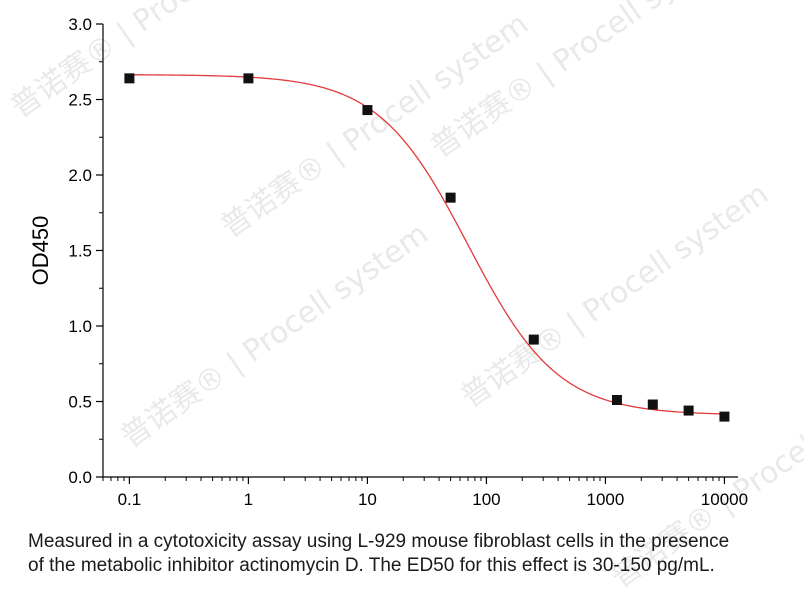  Describe the element at coordinates (724, 499) in the screenshot. I see `x-tick-label: 10000` at that location.